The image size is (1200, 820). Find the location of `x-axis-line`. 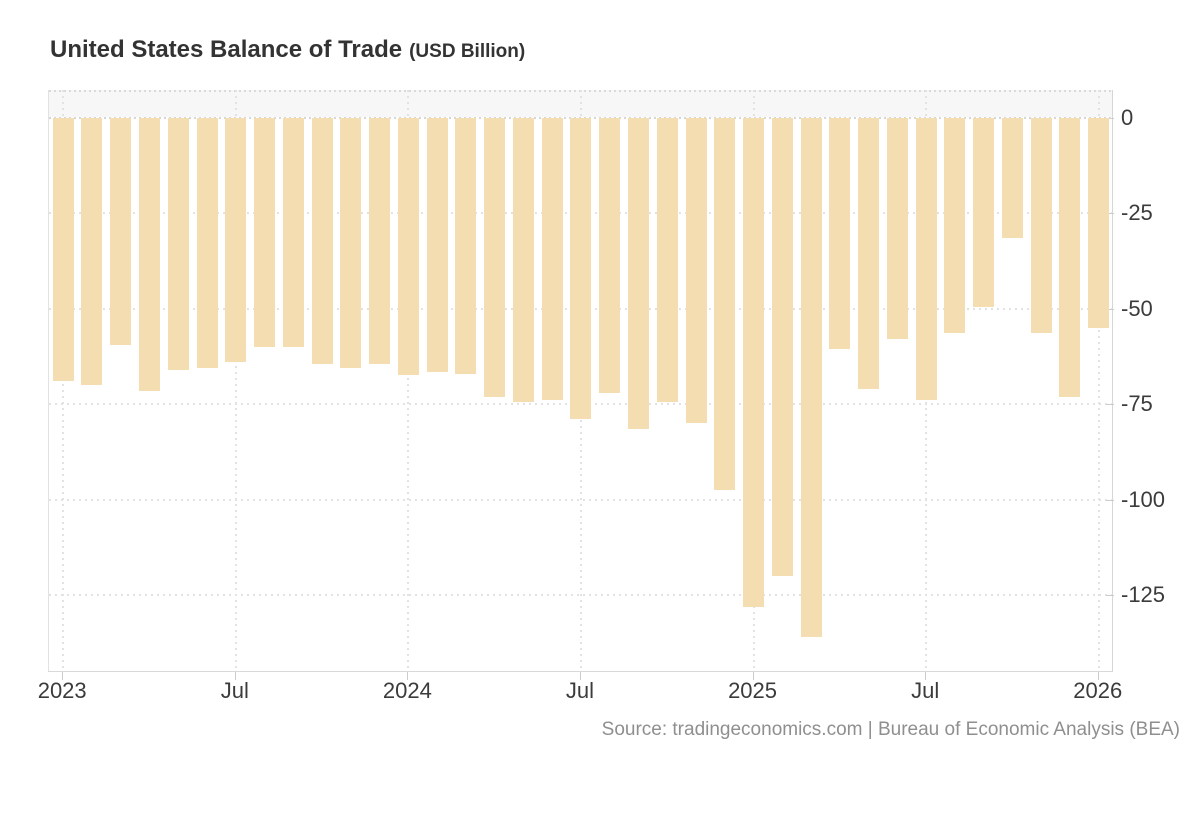

x-axis-line is located at coordinates (580, 671).